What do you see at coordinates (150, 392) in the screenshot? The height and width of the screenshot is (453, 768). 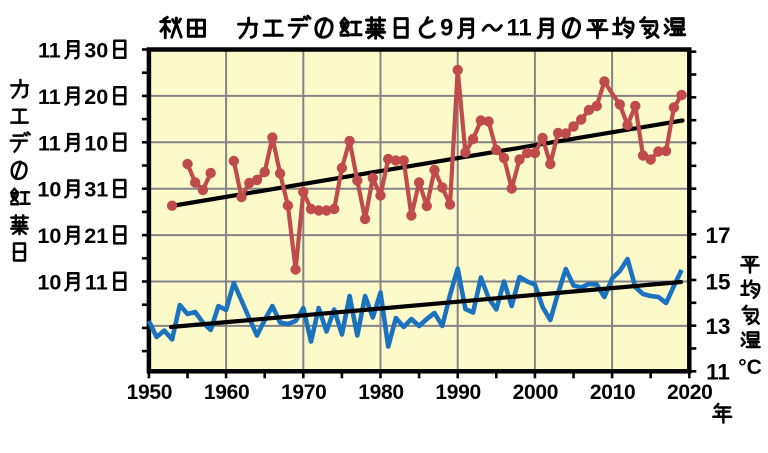 I see `svg-text: 1950` at bounding box center [150, 392].